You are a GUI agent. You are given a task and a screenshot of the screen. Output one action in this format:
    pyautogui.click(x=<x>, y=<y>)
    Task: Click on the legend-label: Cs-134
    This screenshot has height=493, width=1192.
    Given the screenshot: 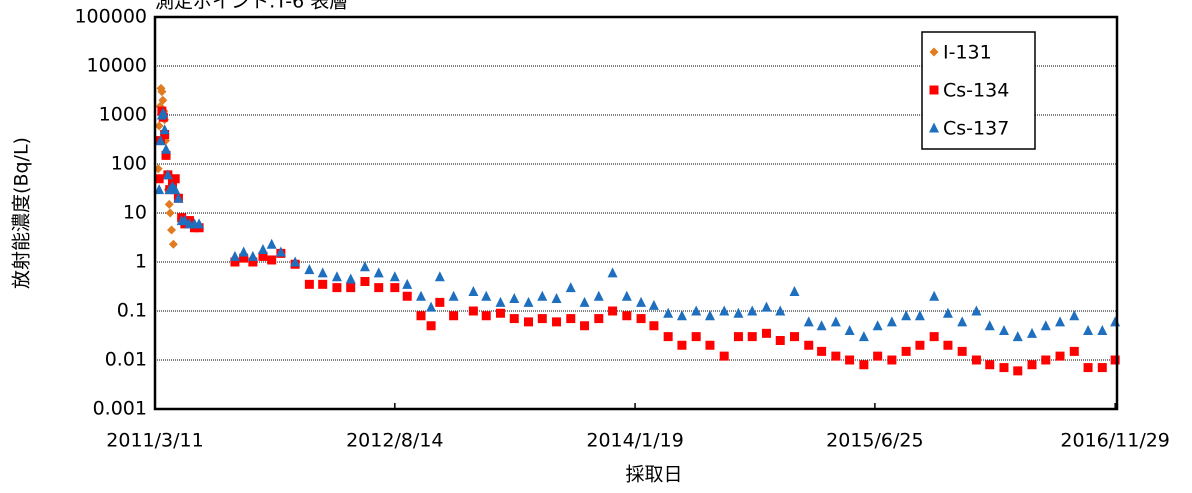 What is the action you would take?
    pyautogui.click(x=976, y=91)
    